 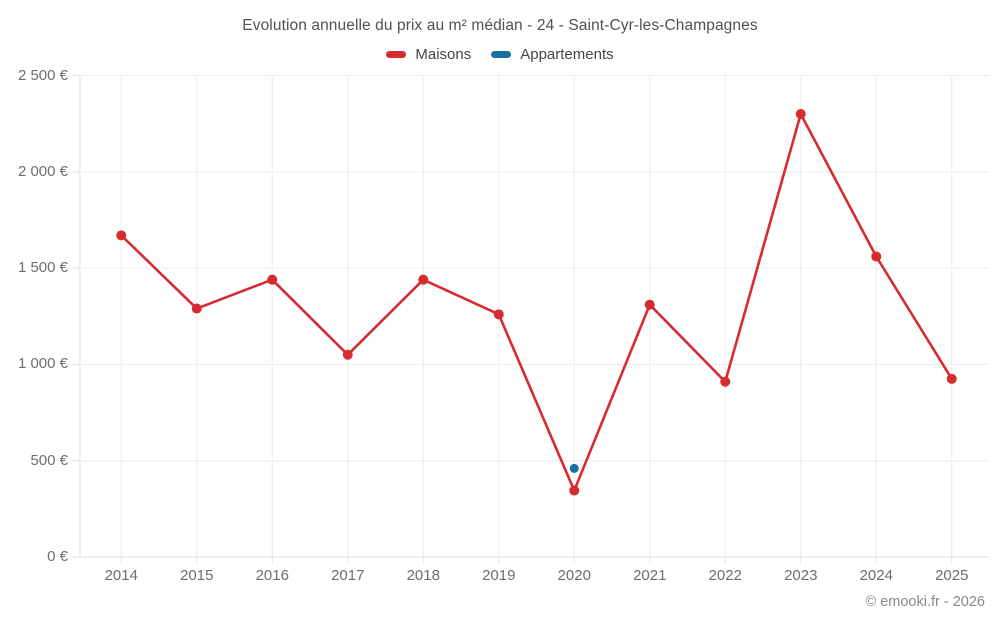 I want to click on data-point-maisons-2024, so click(x=876, y=256).